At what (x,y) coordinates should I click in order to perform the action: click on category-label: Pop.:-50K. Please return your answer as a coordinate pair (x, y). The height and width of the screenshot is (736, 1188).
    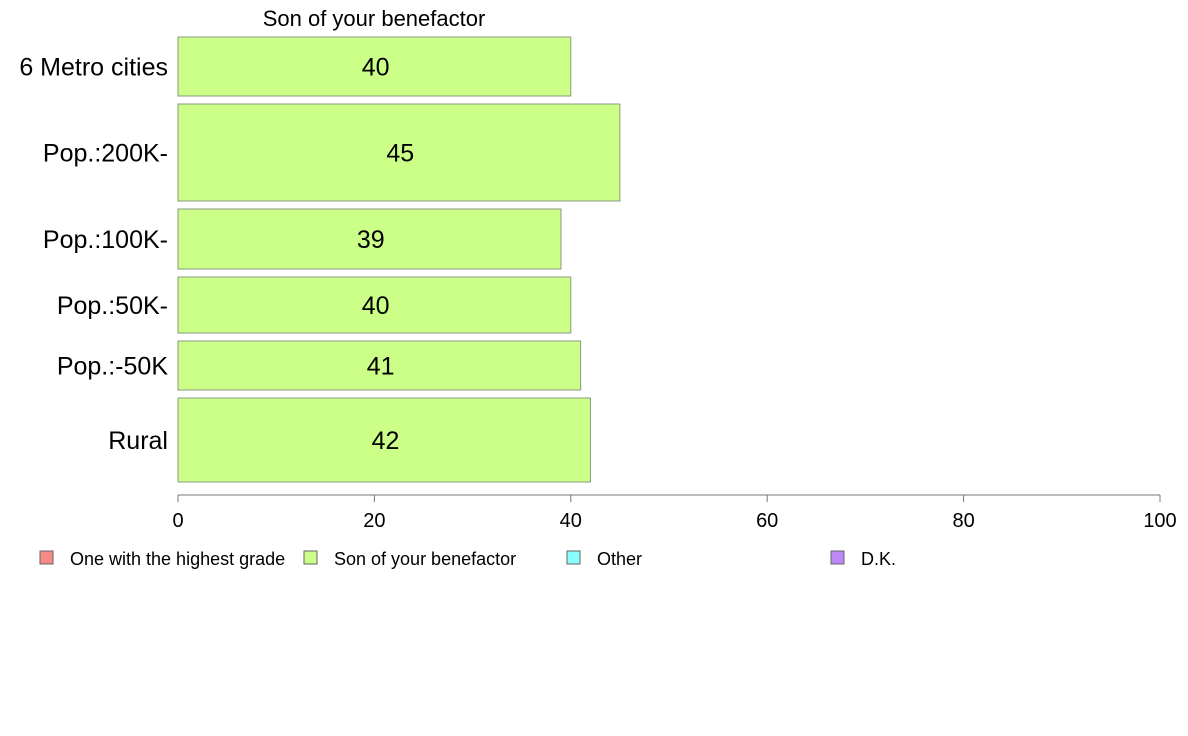
    Looking at the image, I should click on (113, 367).